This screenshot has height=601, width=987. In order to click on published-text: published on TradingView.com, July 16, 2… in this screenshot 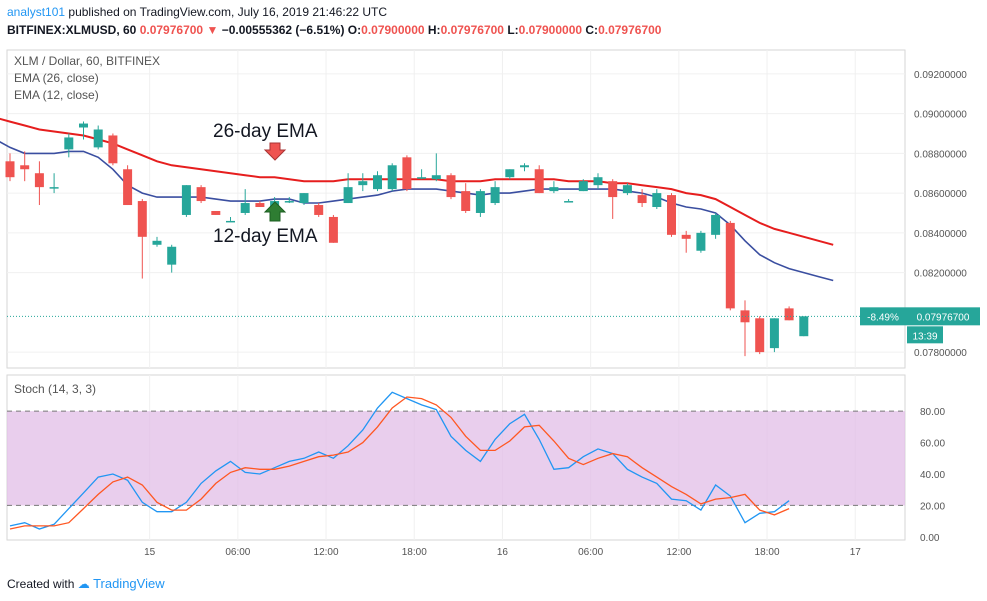, I will do `click(228, 12)`.